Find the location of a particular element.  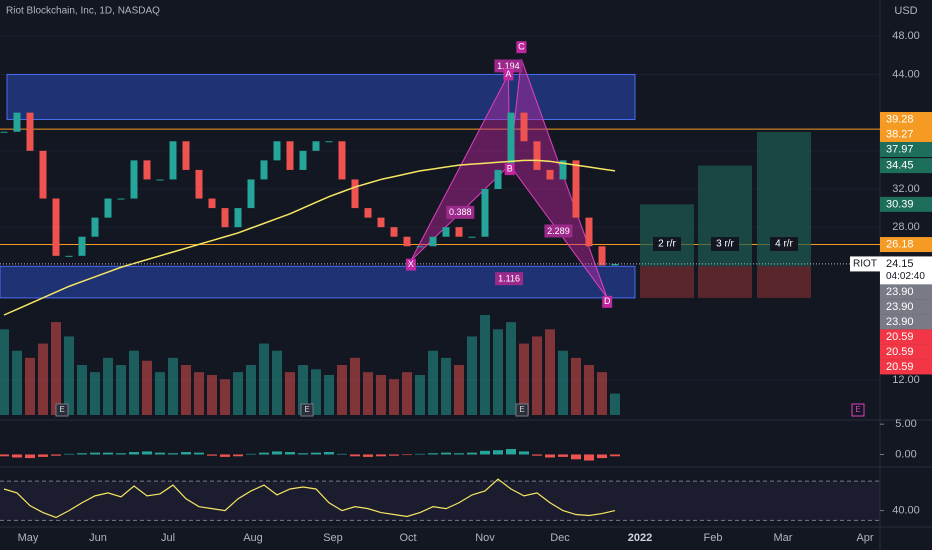

x-tick-label: Feb is located at coordinates (713, 538).